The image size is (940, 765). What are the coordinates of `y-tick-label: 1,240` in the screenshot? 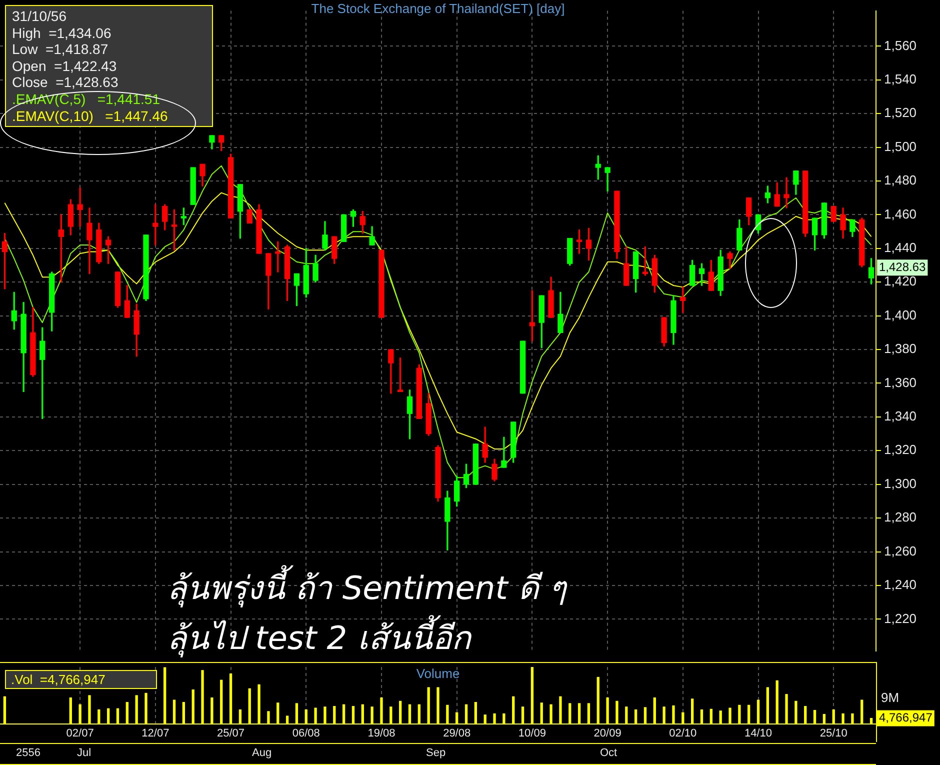 It's located at (900, 584).